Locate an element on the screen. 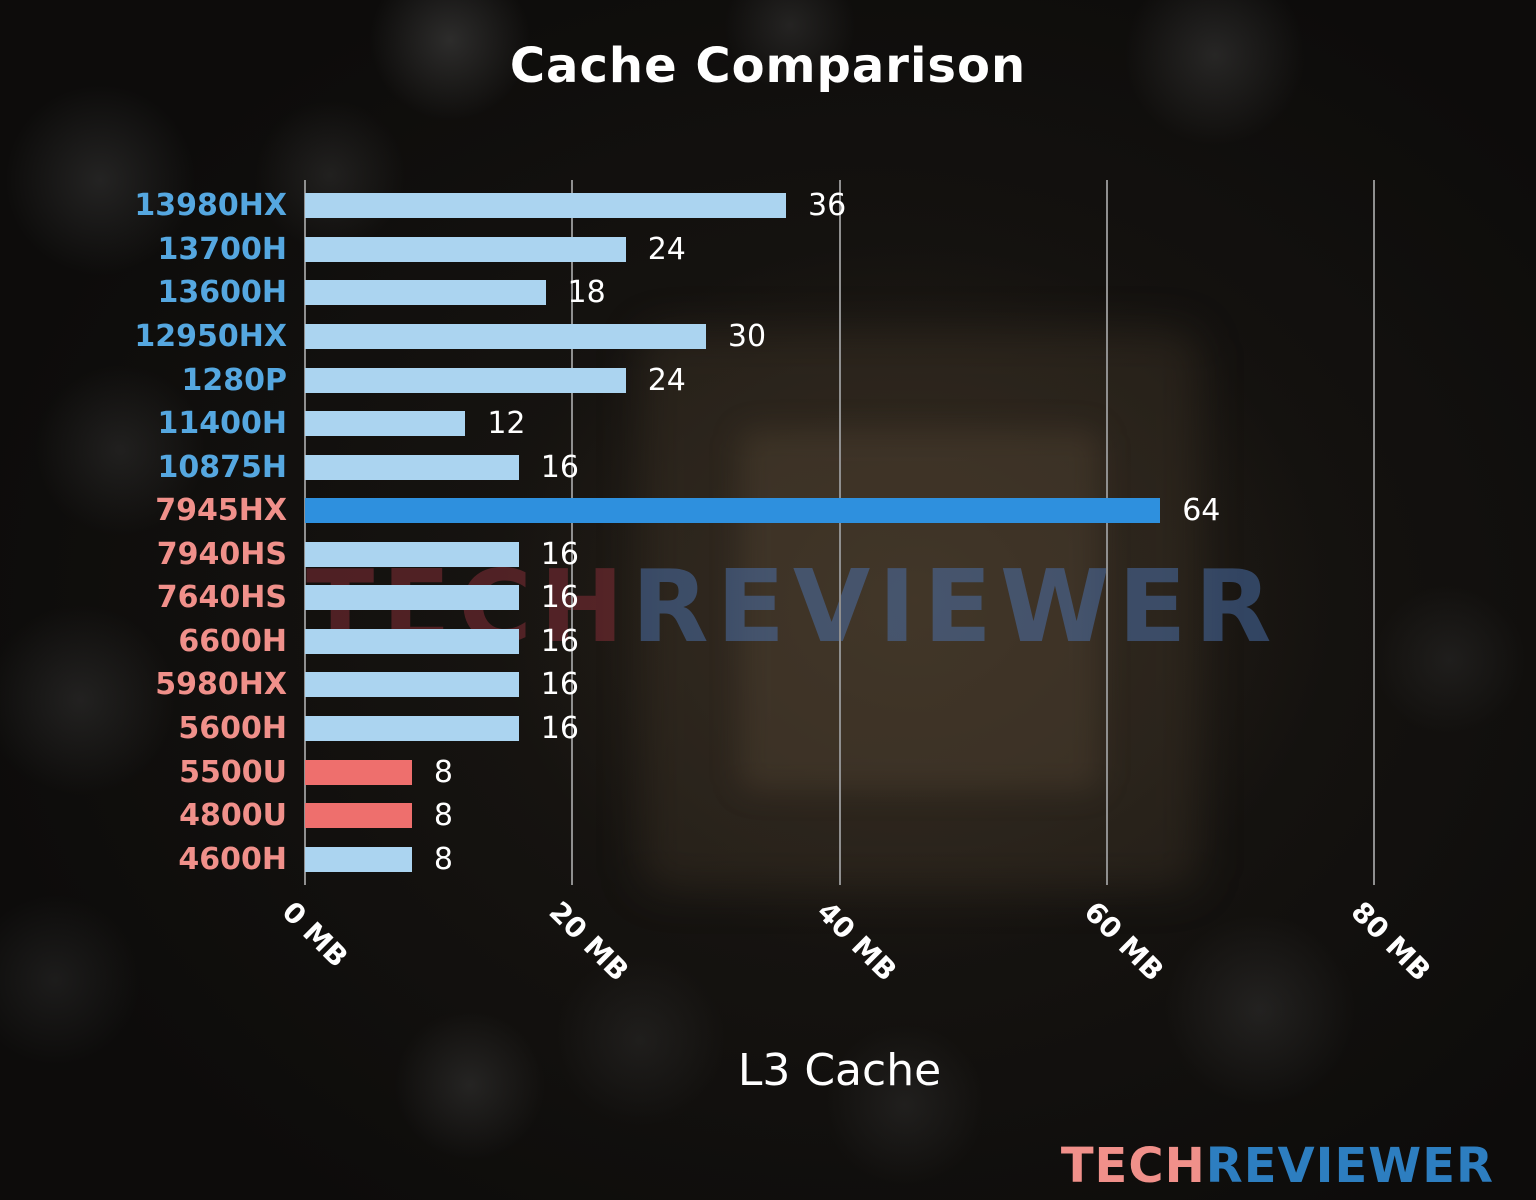 The image size is (1536, 1200). category-label: 6600H is located at coordinates (232, 641).